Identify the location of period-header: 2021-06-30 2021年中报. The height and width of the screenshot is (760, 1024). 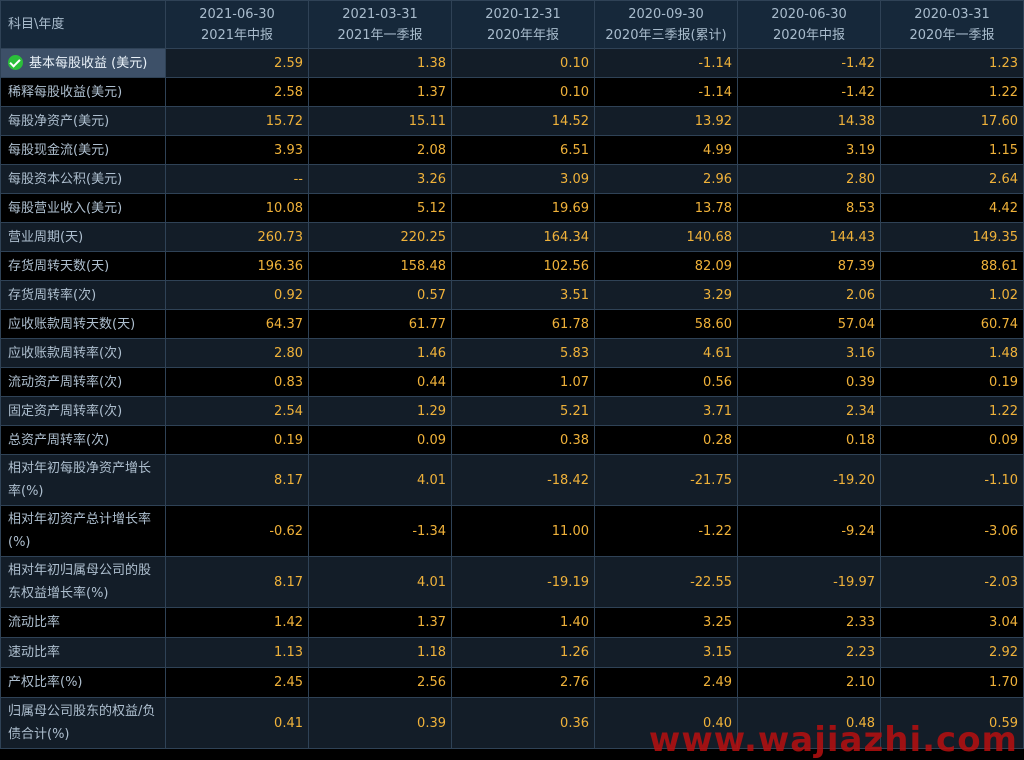
(237, 24).